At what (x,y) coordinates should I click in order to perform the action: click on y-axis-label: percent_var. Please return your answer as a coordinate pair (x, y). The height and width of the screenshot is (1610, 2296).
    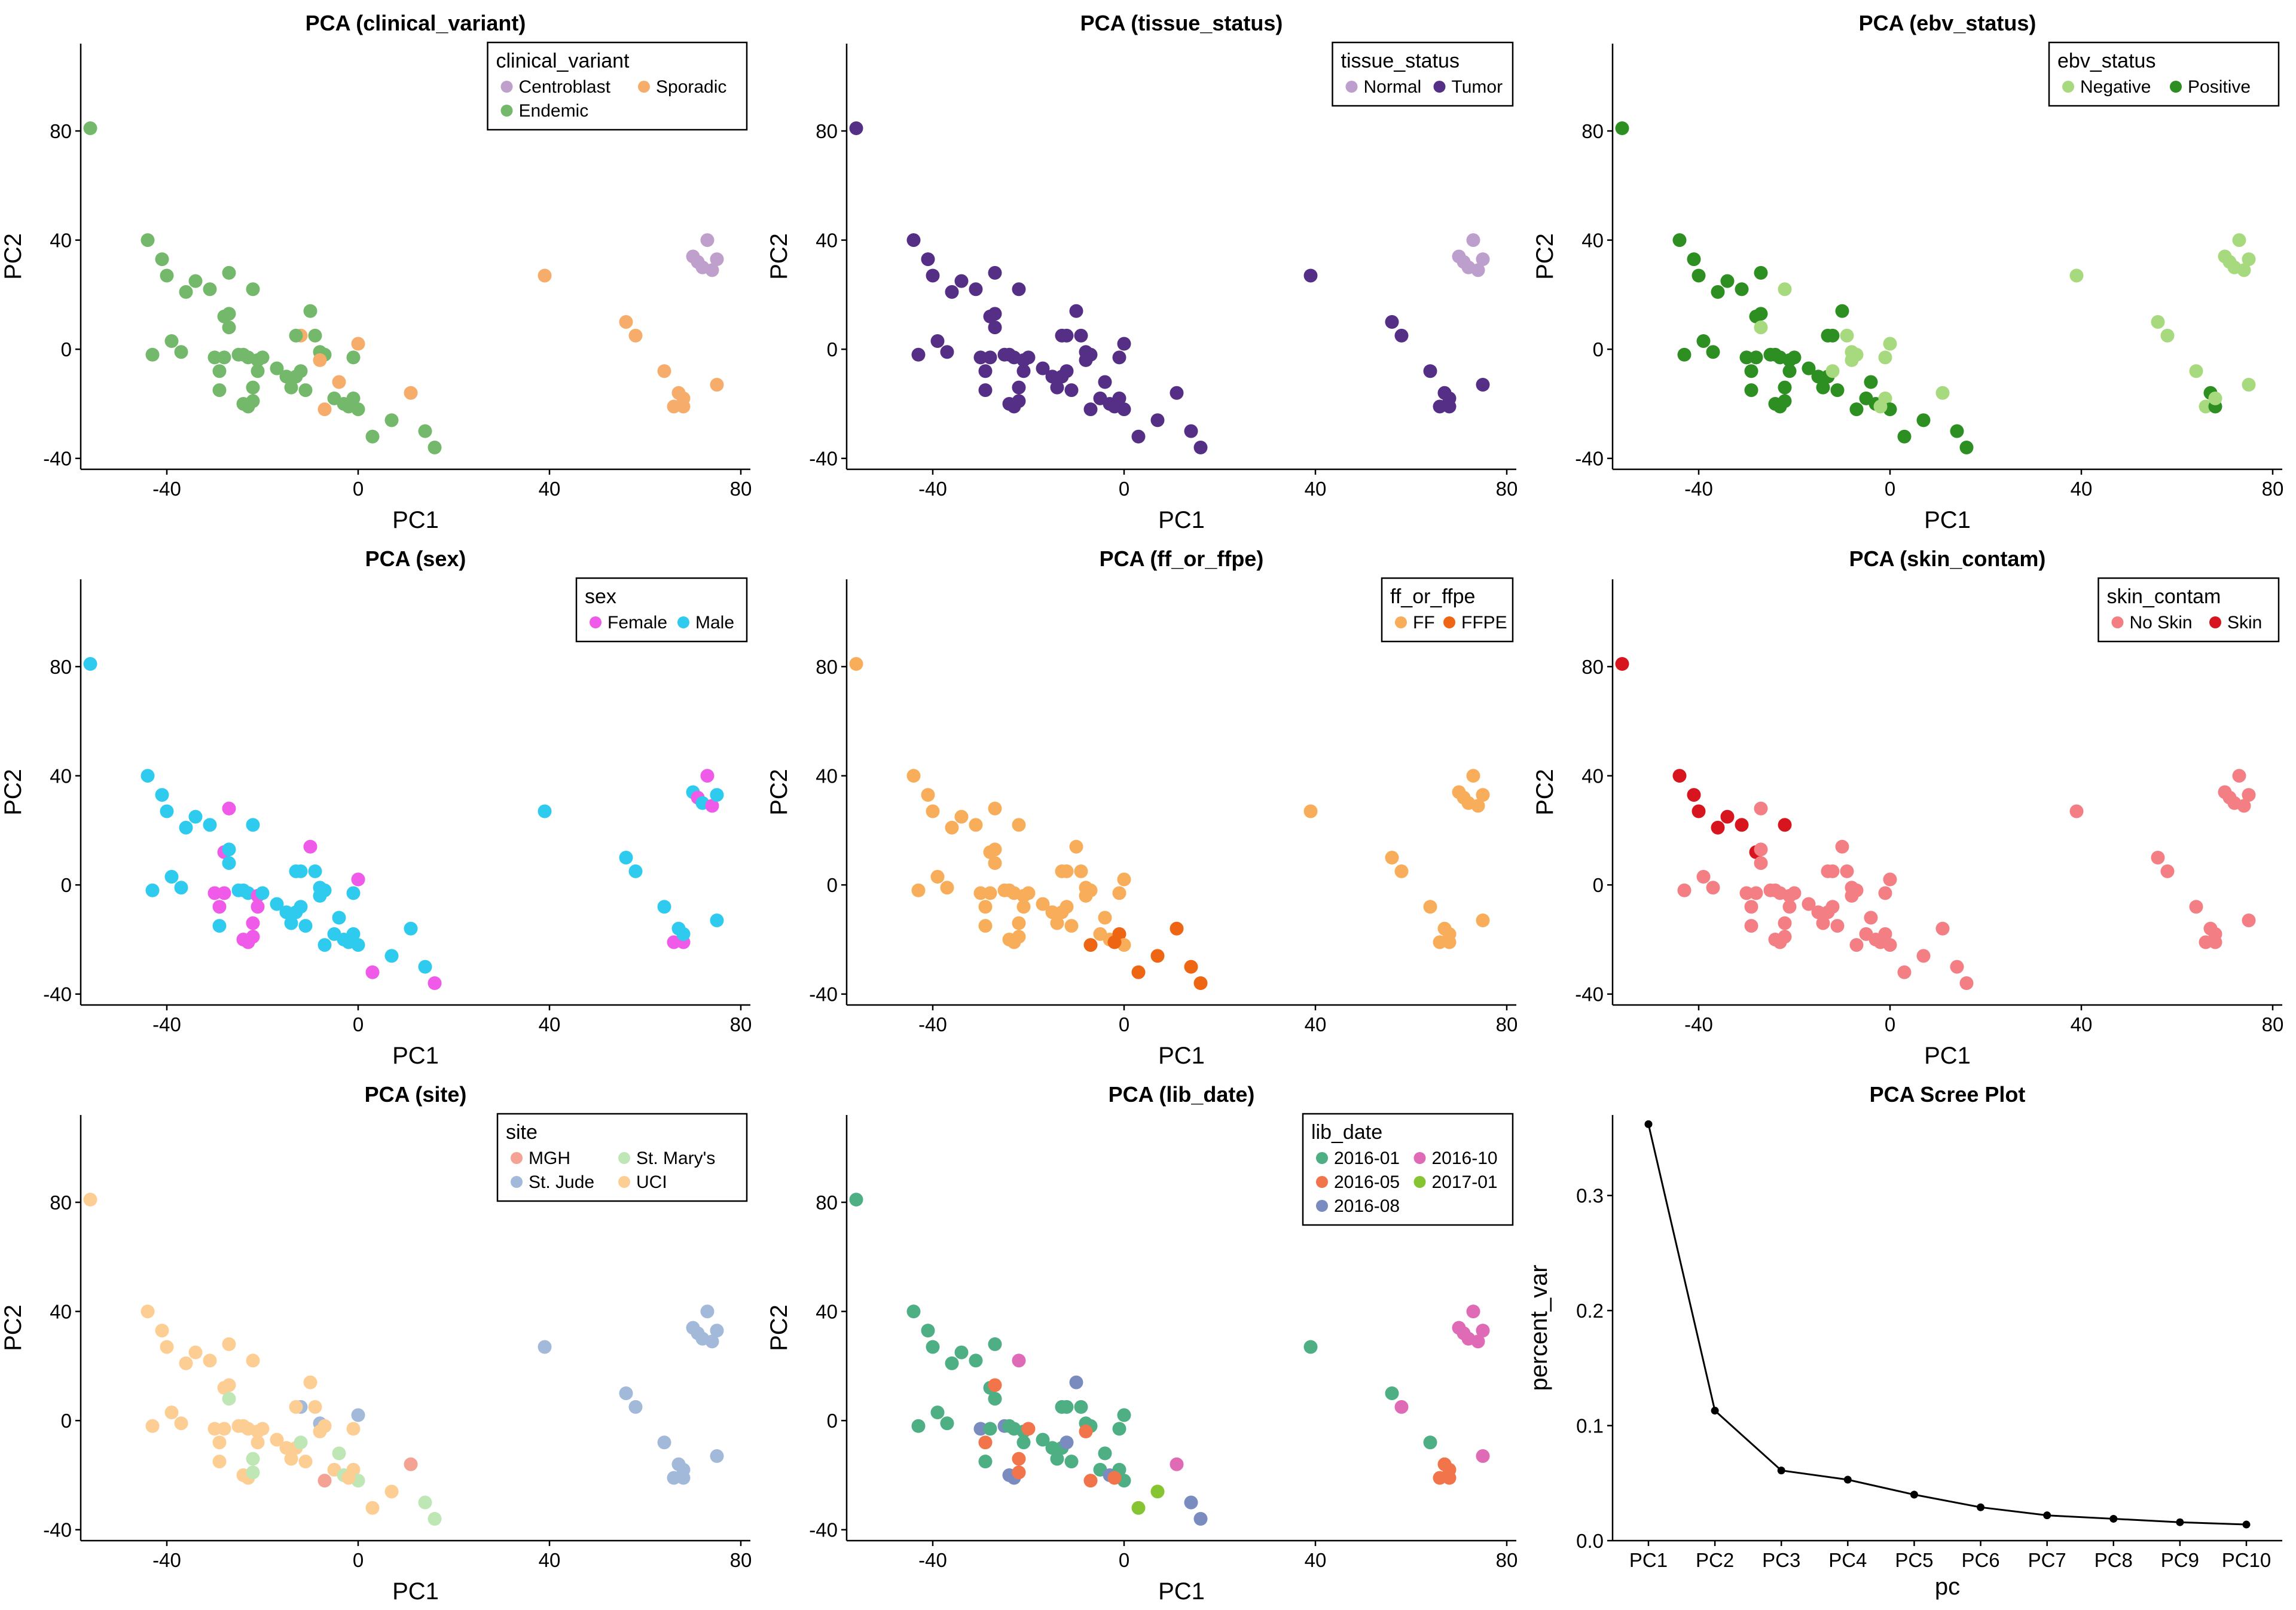
    Looking at the image, I should click on (1539, 1328).